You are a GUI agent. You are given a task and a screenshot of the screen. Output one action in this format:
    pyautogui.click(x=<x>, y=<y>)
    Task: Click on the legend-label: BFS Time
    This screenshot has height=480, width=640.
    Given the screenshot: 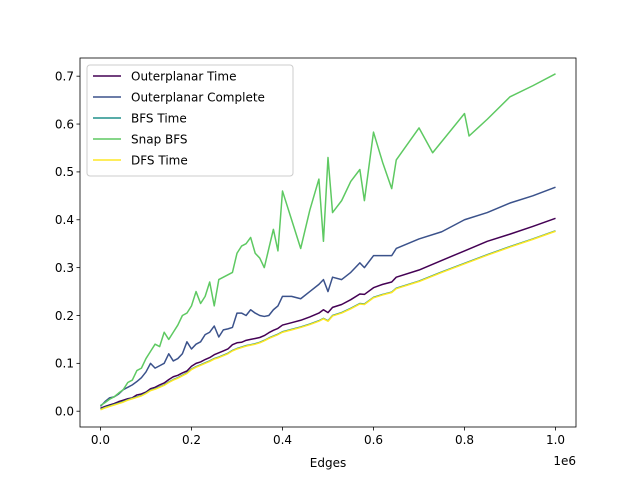 What is the action you would take?
    pyautogui.click(x=159, y=118)
    